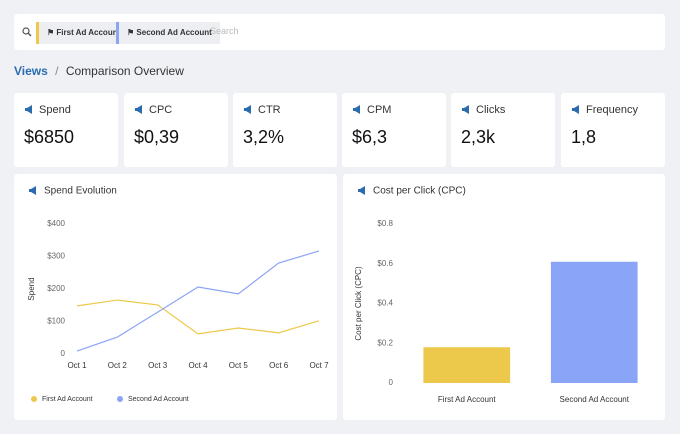 This screenshot has width=680, height=434. What do you see at coordinates (239, 365) in the screenshot?
I see `x-tick-label: Oct 5` at bounding box center [239, 365].